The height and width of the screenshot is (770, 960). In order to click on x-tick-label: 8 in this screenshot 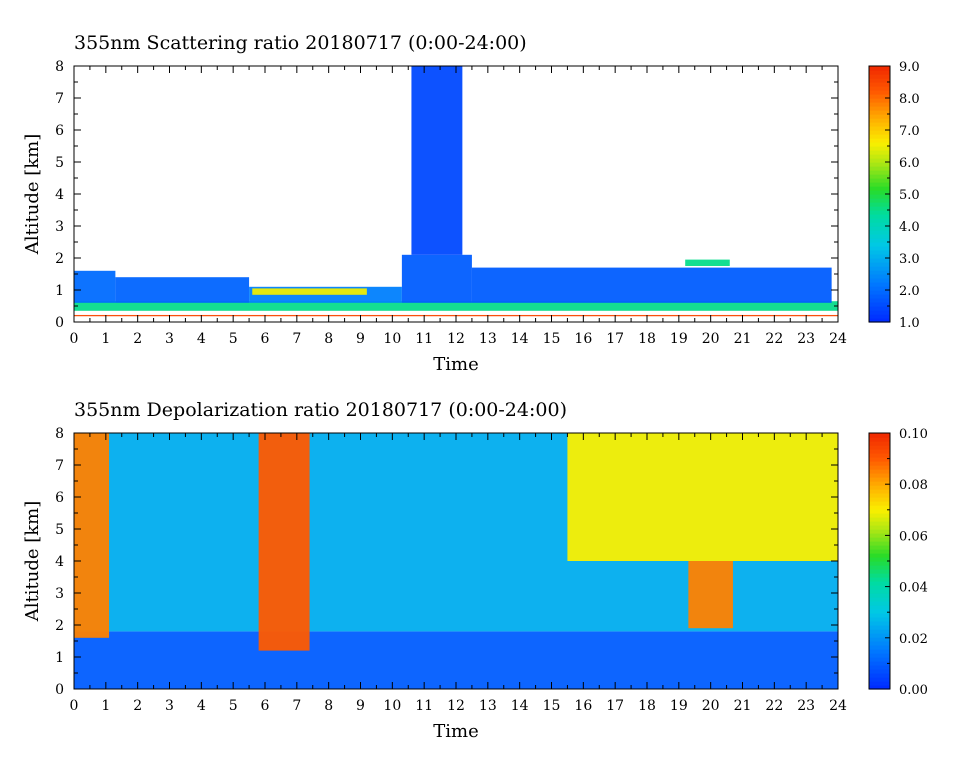, I will do `click(328, 339)`.